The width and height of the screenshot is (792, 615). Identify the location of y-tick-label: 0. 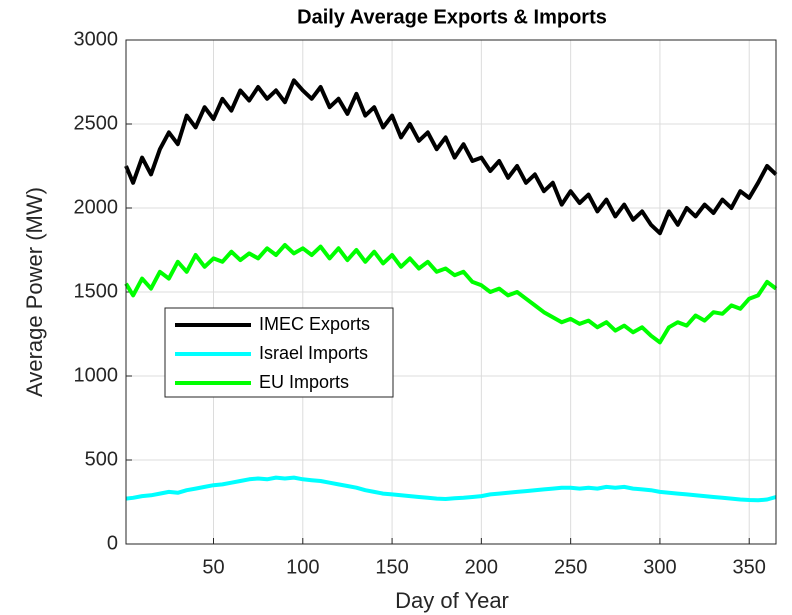
(112, 543).